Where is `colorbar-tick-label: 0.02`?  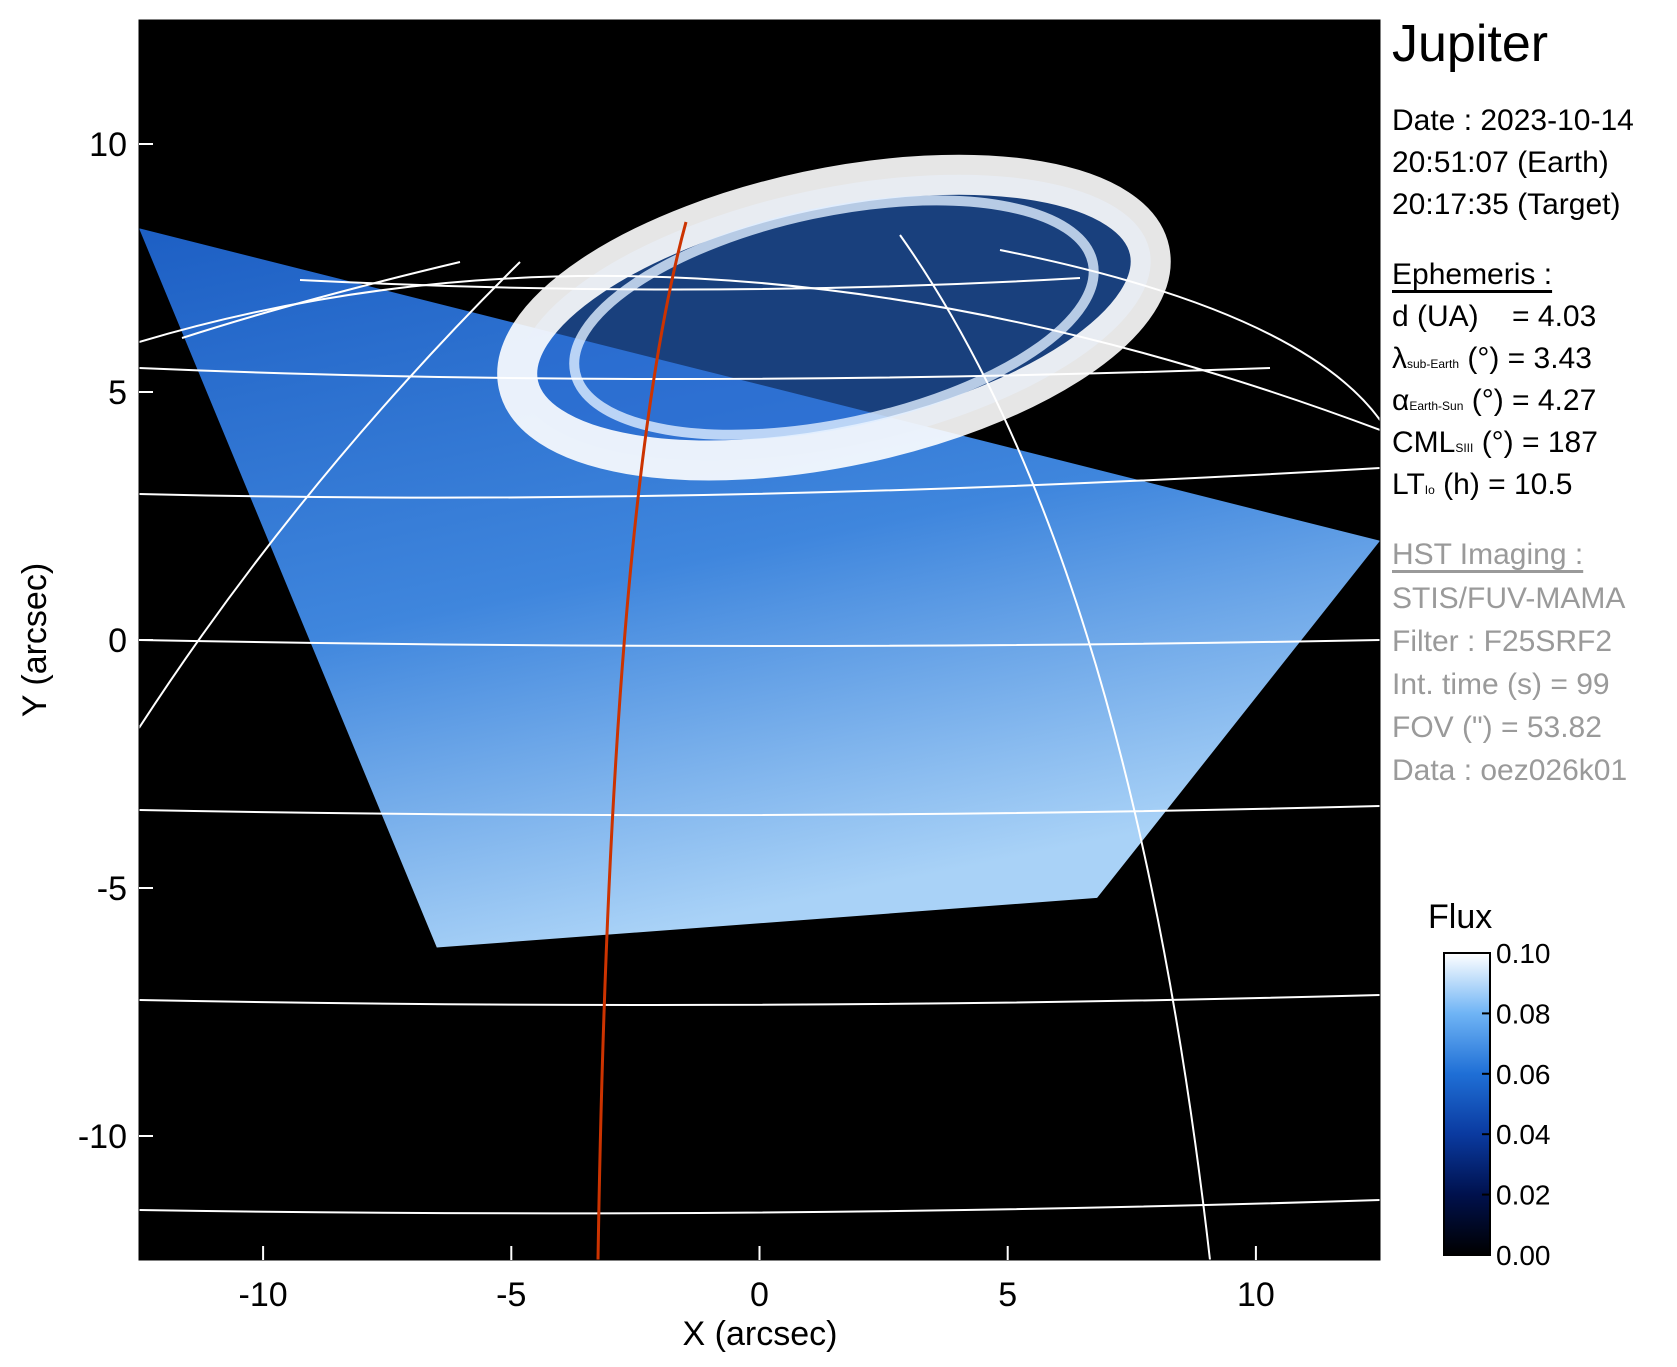 colorbar-tick-label: 0.02 is located at coordinates (1523, 1195).